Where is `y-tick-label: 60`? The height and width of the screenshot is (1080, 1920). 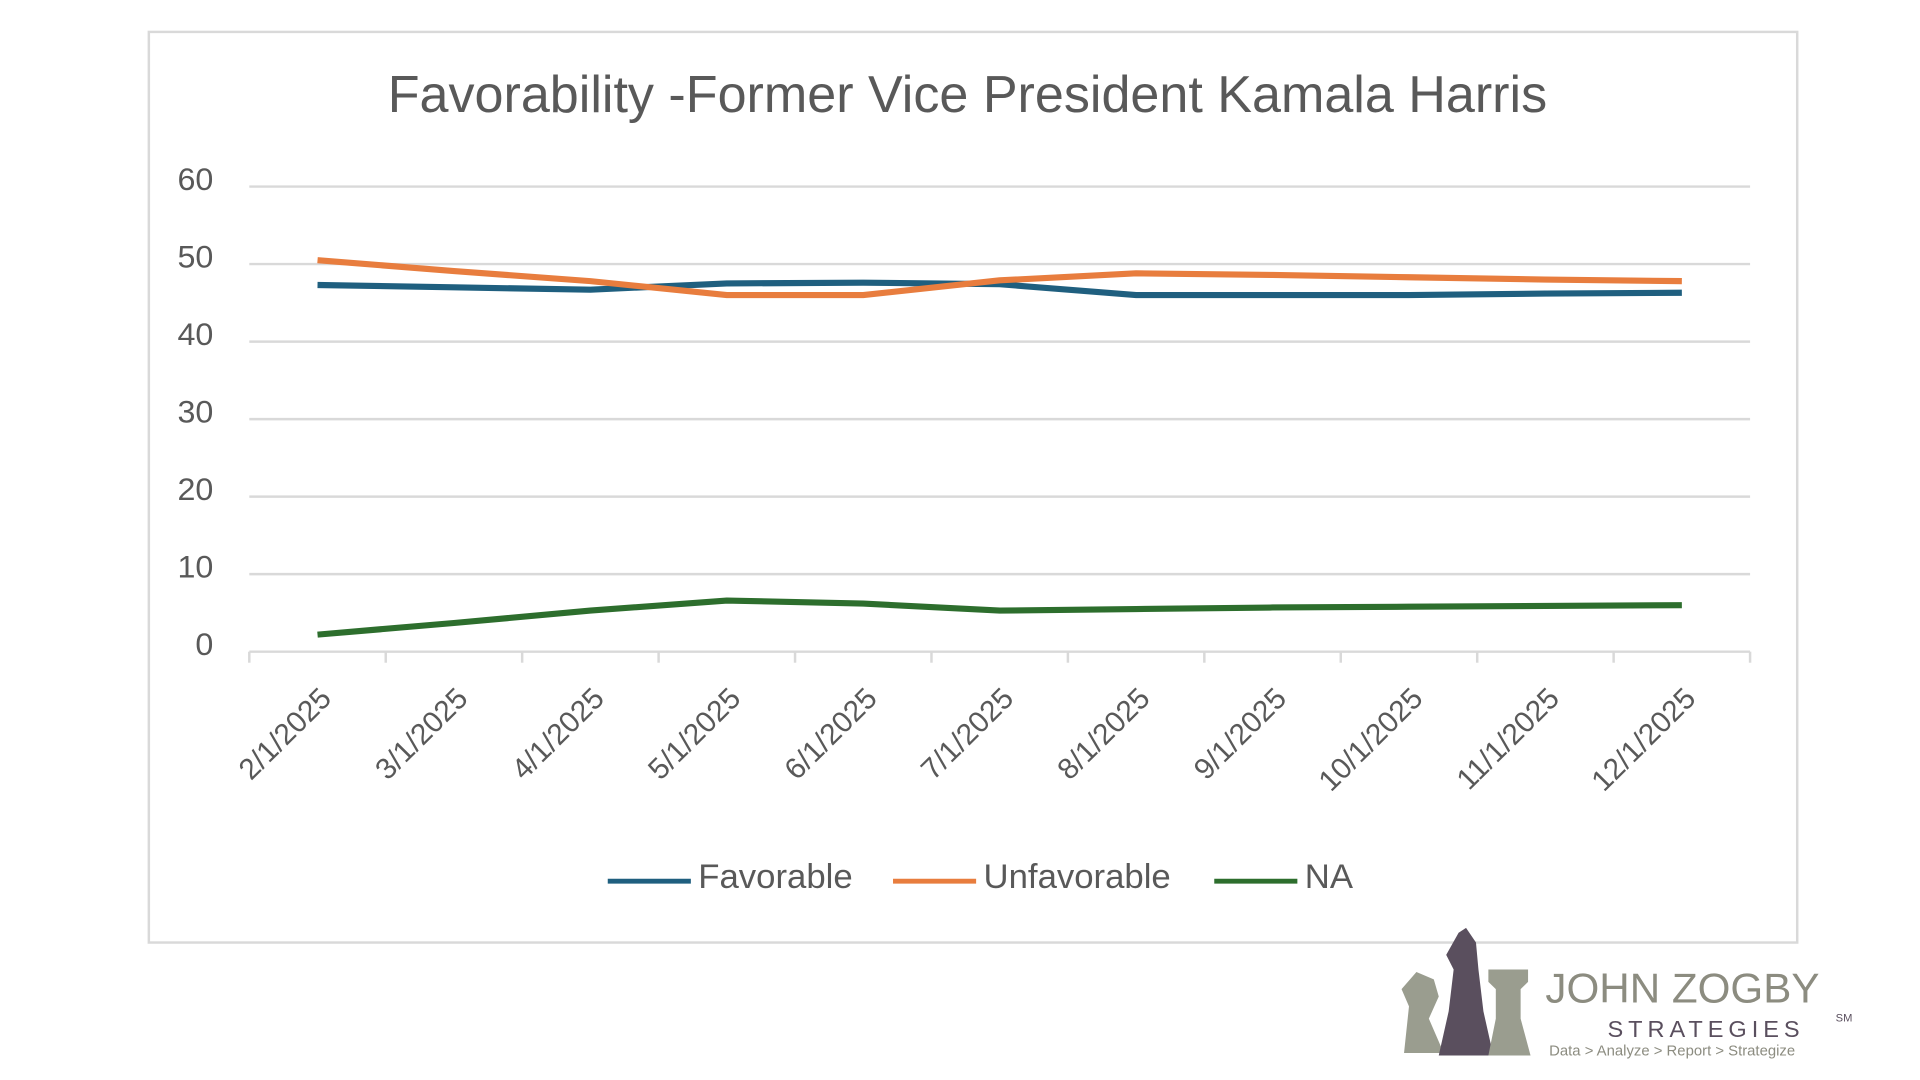
y-tick-label: 60 is located at coordinates (195, 179).